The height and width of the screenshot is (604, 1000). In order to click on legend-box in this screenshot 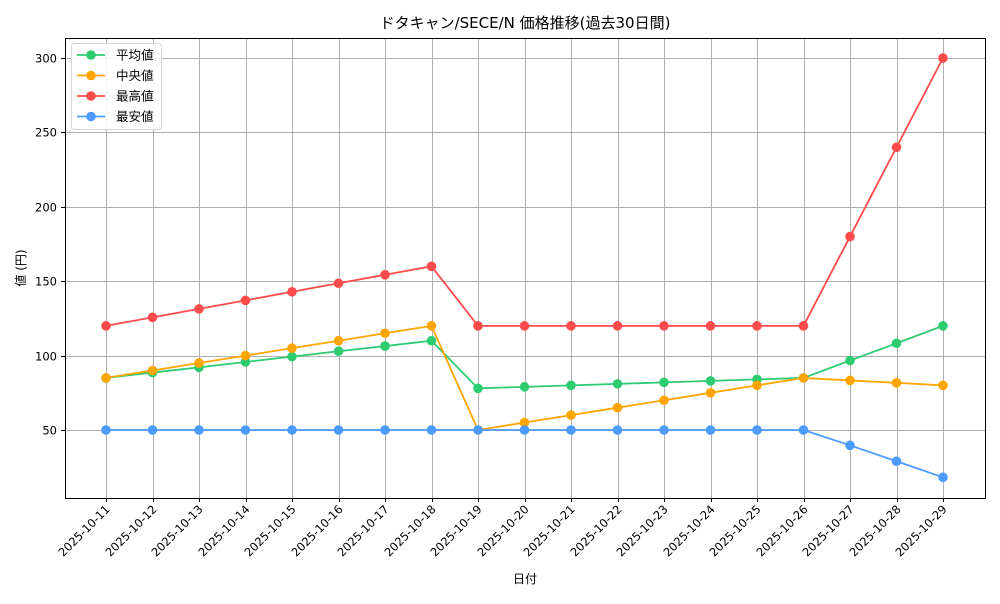, I will do `click(116, 86)`.